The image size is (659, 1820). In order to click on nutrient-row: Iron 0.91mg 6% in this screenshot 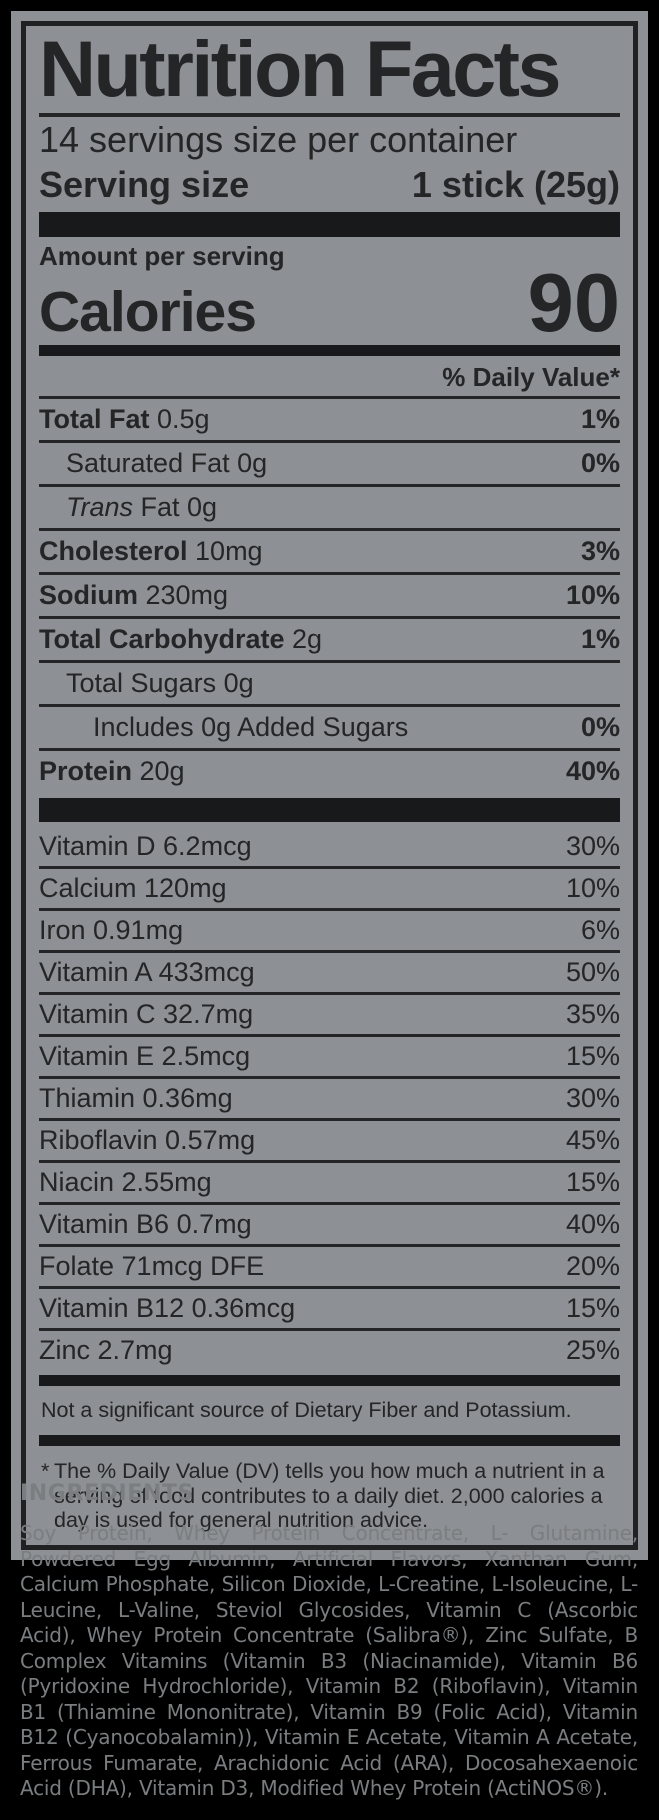, I will do `click(329, 932)`.